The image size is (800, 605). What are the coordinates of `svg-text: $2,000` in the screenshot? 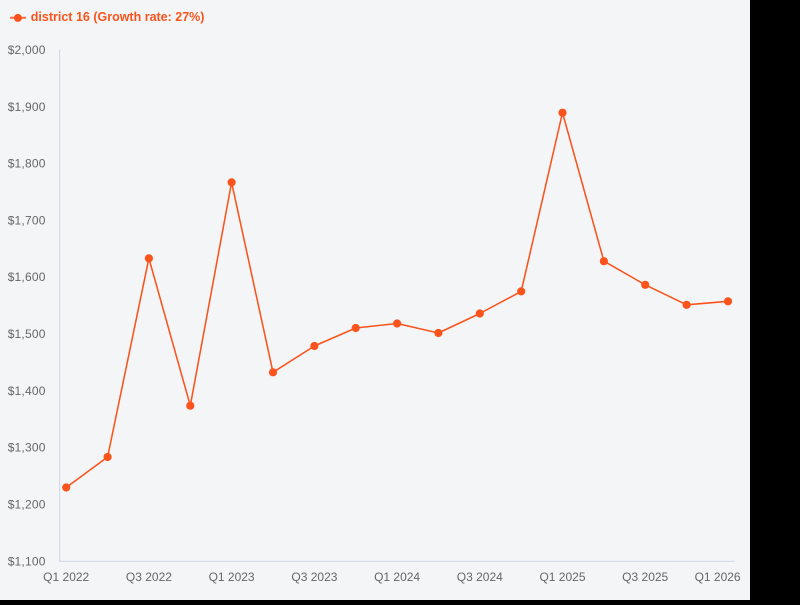 It's located at (27, 50).